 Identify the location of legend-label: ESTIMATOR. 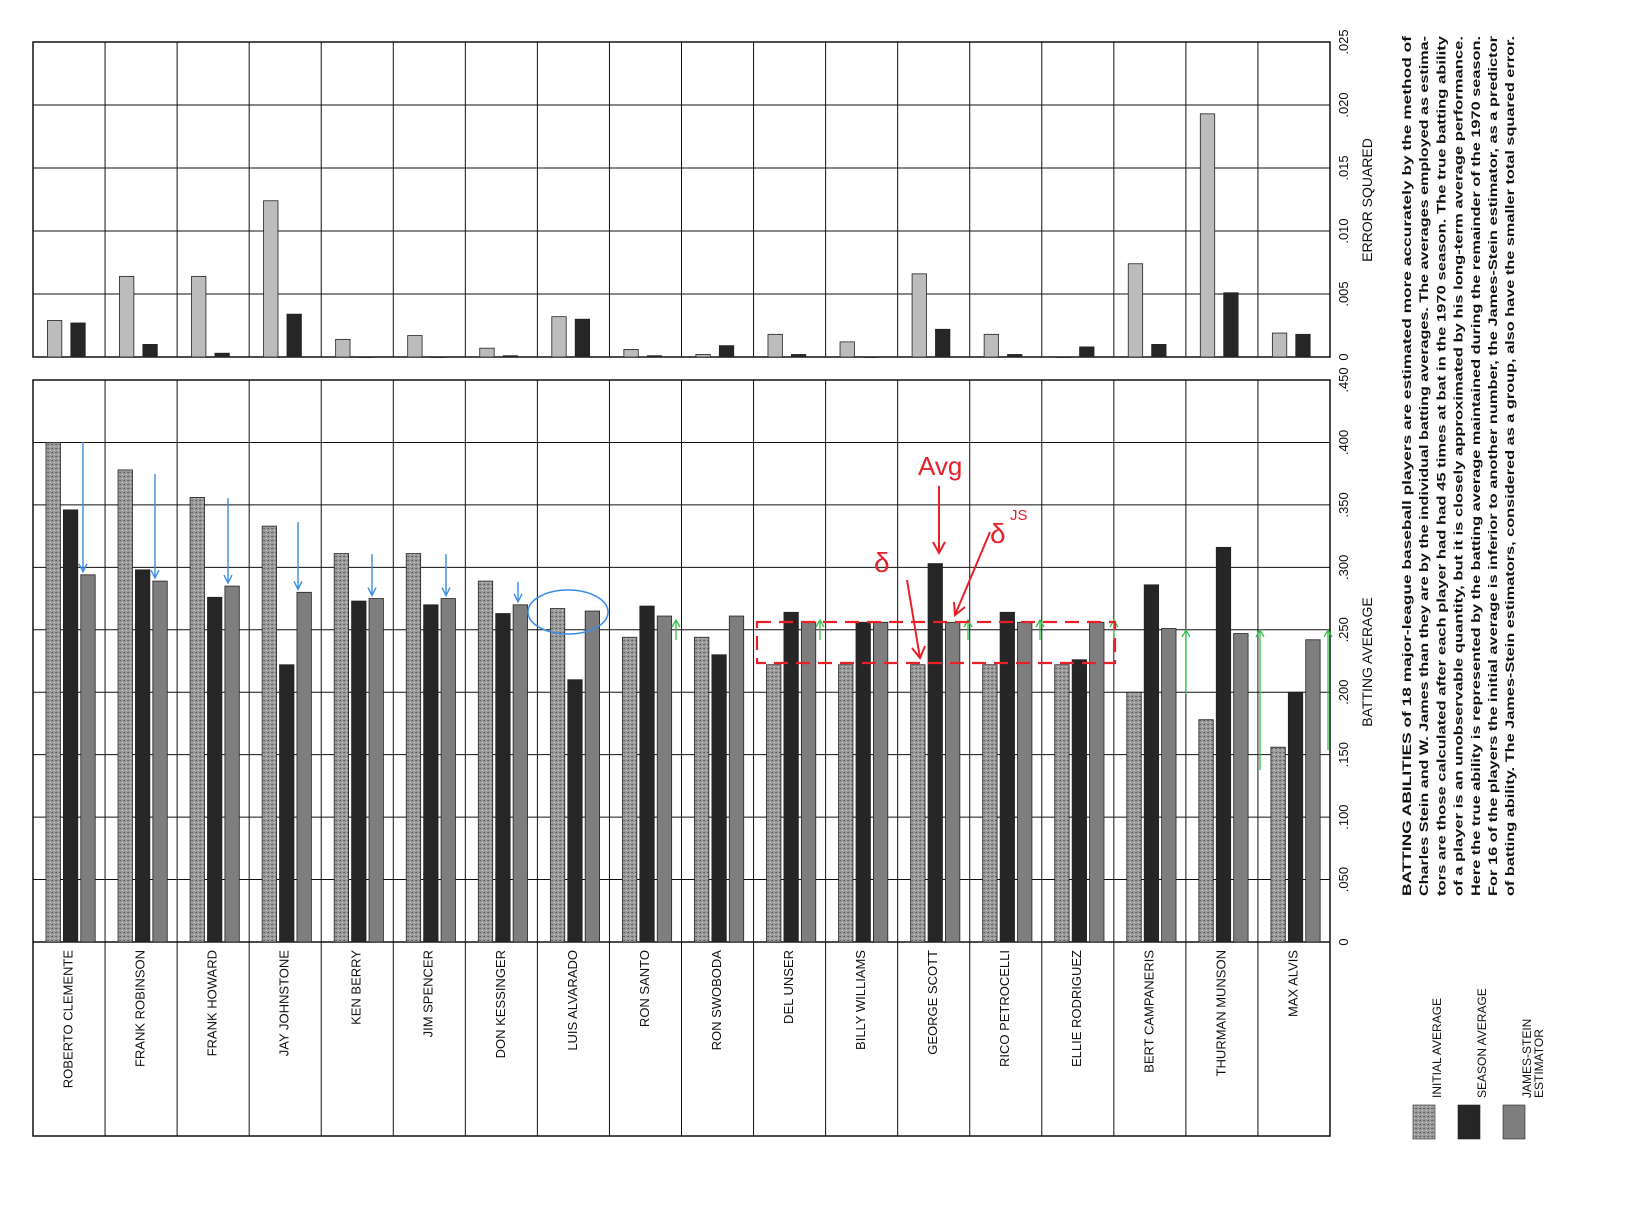
(1539, 1063).